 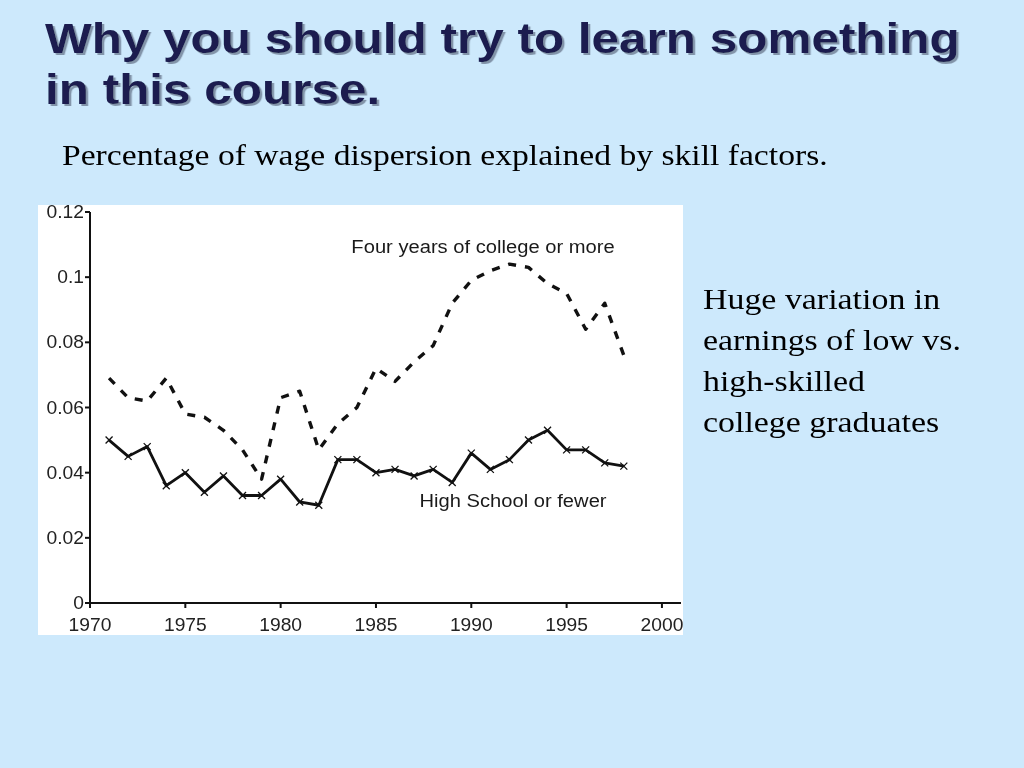 I want to click on y-tick-label: 0.12, so click(x=65, y=211).